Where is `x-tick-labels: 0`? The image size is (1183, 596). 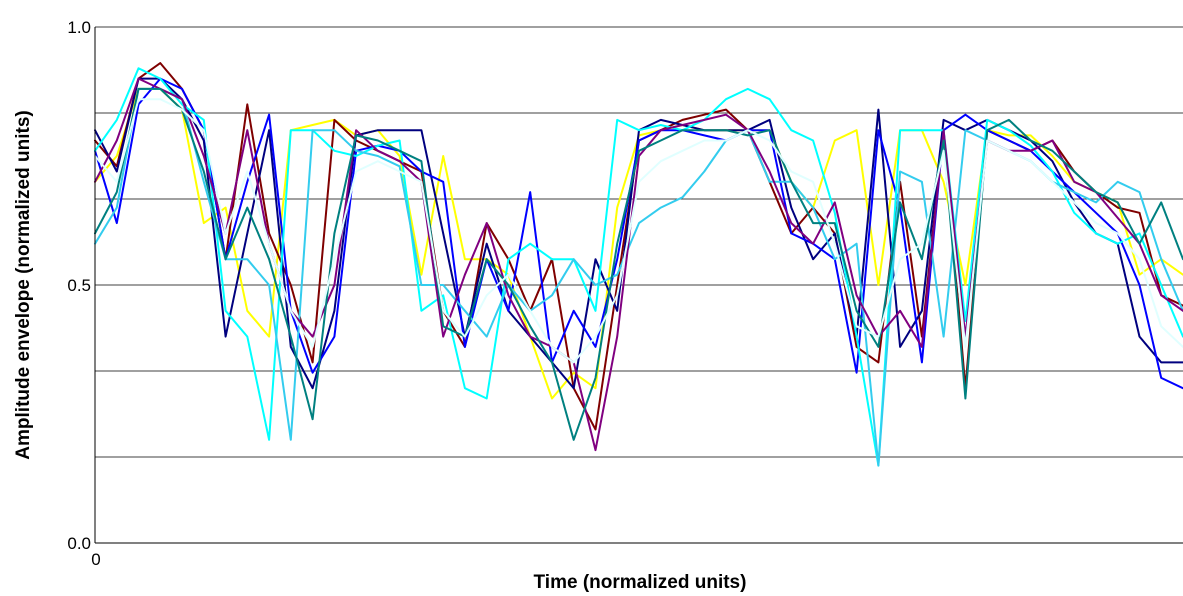 x-tick-labels: 0 is located at coordinates (95, 559).